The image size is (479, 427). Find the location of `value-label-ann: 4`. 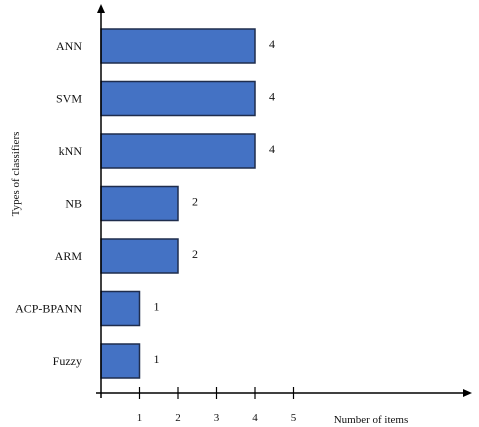

value-label-ann: 4 is located at coordinates (272, 44).